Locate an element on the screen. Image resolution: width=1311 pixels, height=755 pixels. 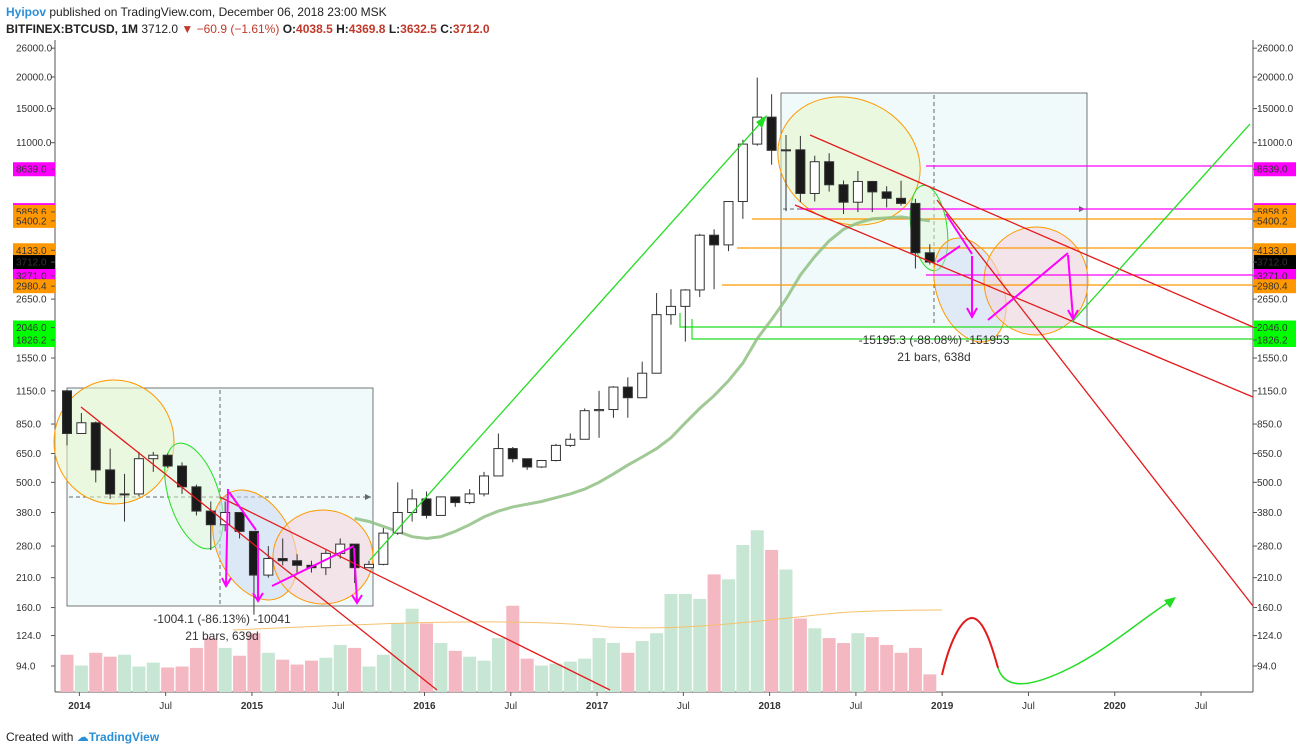
y-tick-label: 2046.0 is located at coordinates (1272, 328).